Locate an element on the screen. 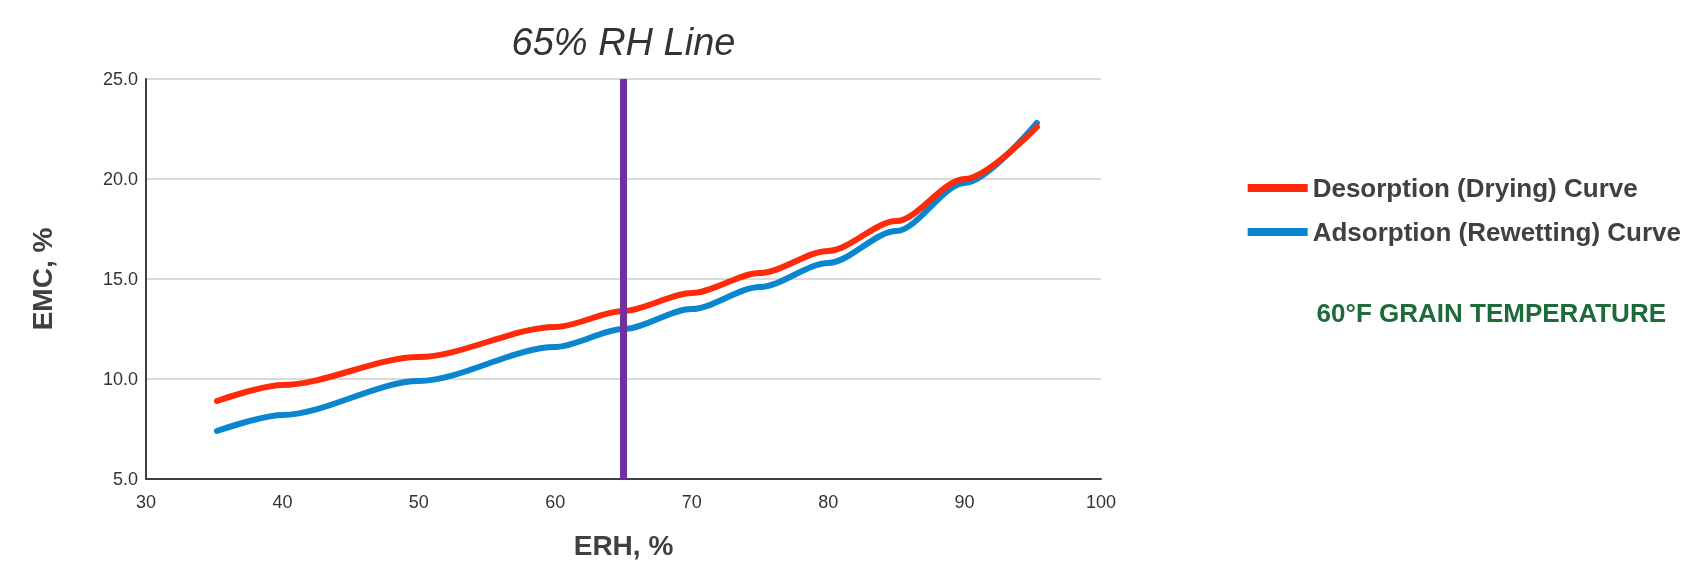  x-tick-label: 100 is located at coordinates (1101, 502).